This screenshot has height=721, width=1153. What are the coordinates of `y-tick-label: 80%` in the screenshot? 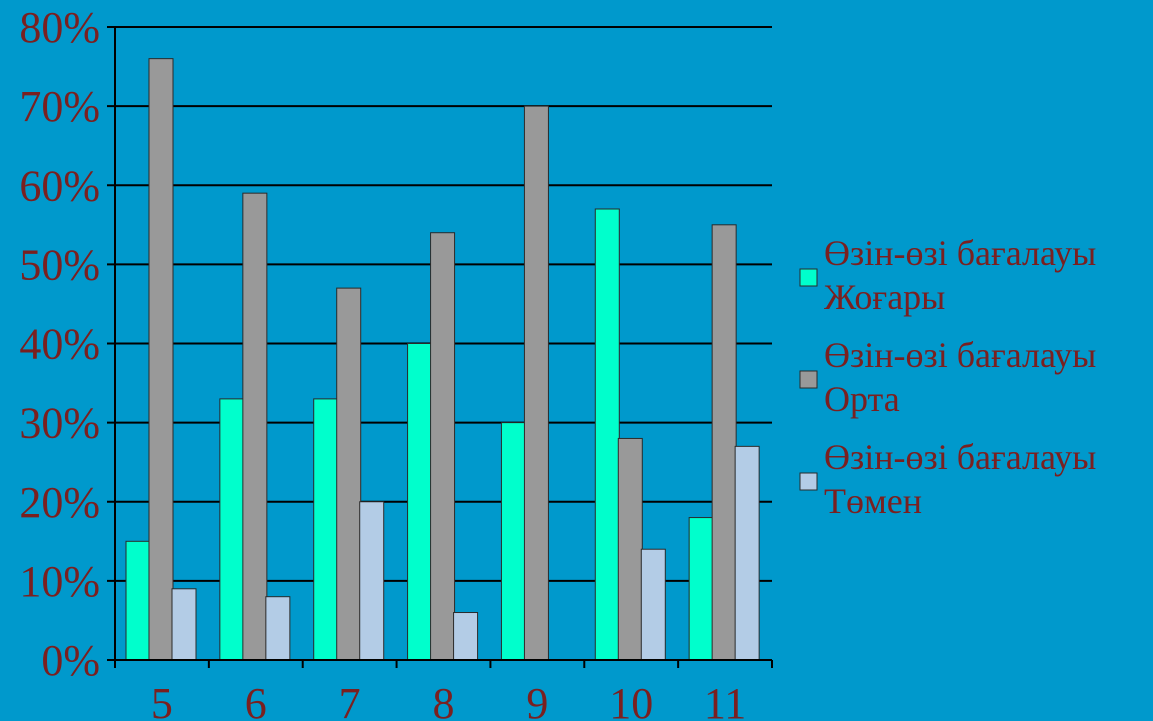 It's located at (59, 27).